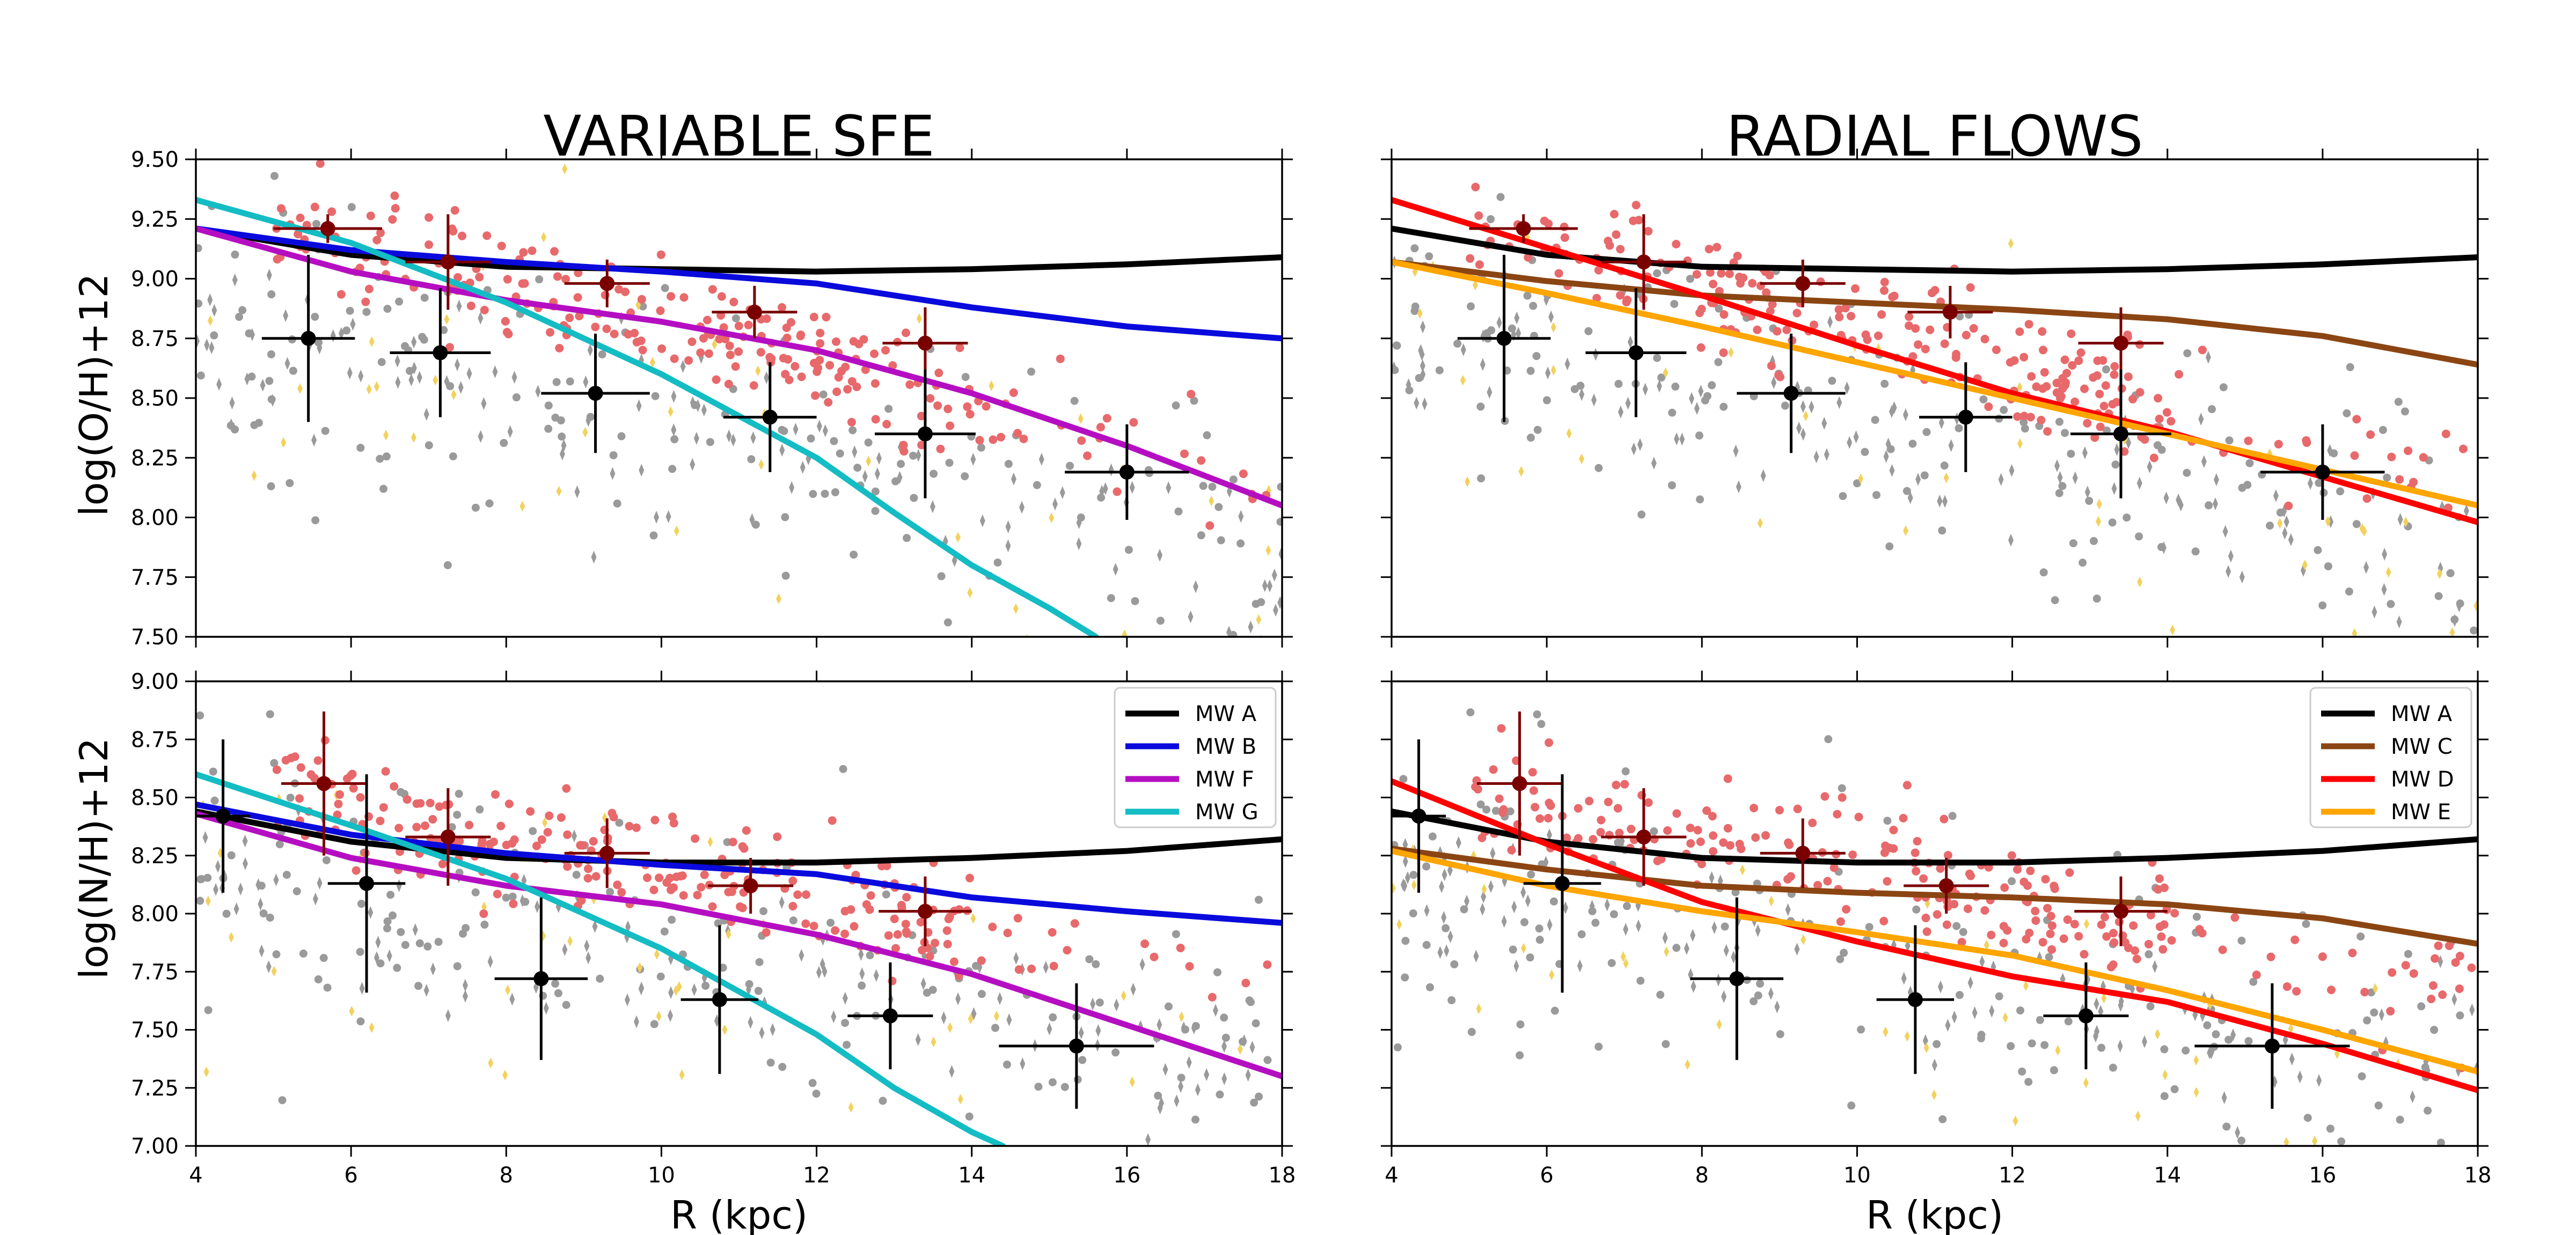 Image resolution: width=2576 pixels, height=1235 pixels. Describe the element at coordinates (2167, 1175) in the screenshot. I see `x-tick-label: 14` at that location.